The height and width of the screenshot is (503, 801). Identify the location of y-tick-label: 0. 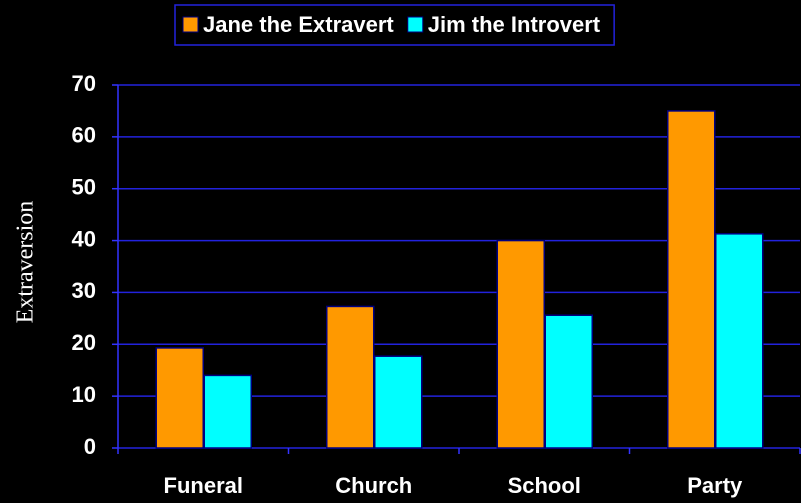
(90, 446).